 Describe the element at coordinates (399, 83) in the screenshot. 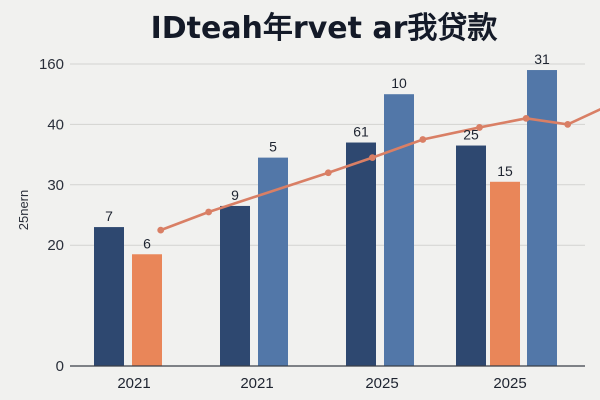

I see `data-label: 10` at that location.